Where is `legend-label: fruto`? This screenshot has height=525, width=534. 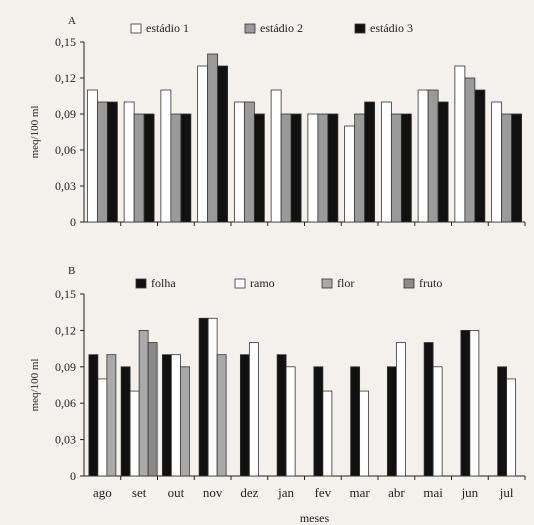 legend-label: fruto is located at coordinates (430, 283).